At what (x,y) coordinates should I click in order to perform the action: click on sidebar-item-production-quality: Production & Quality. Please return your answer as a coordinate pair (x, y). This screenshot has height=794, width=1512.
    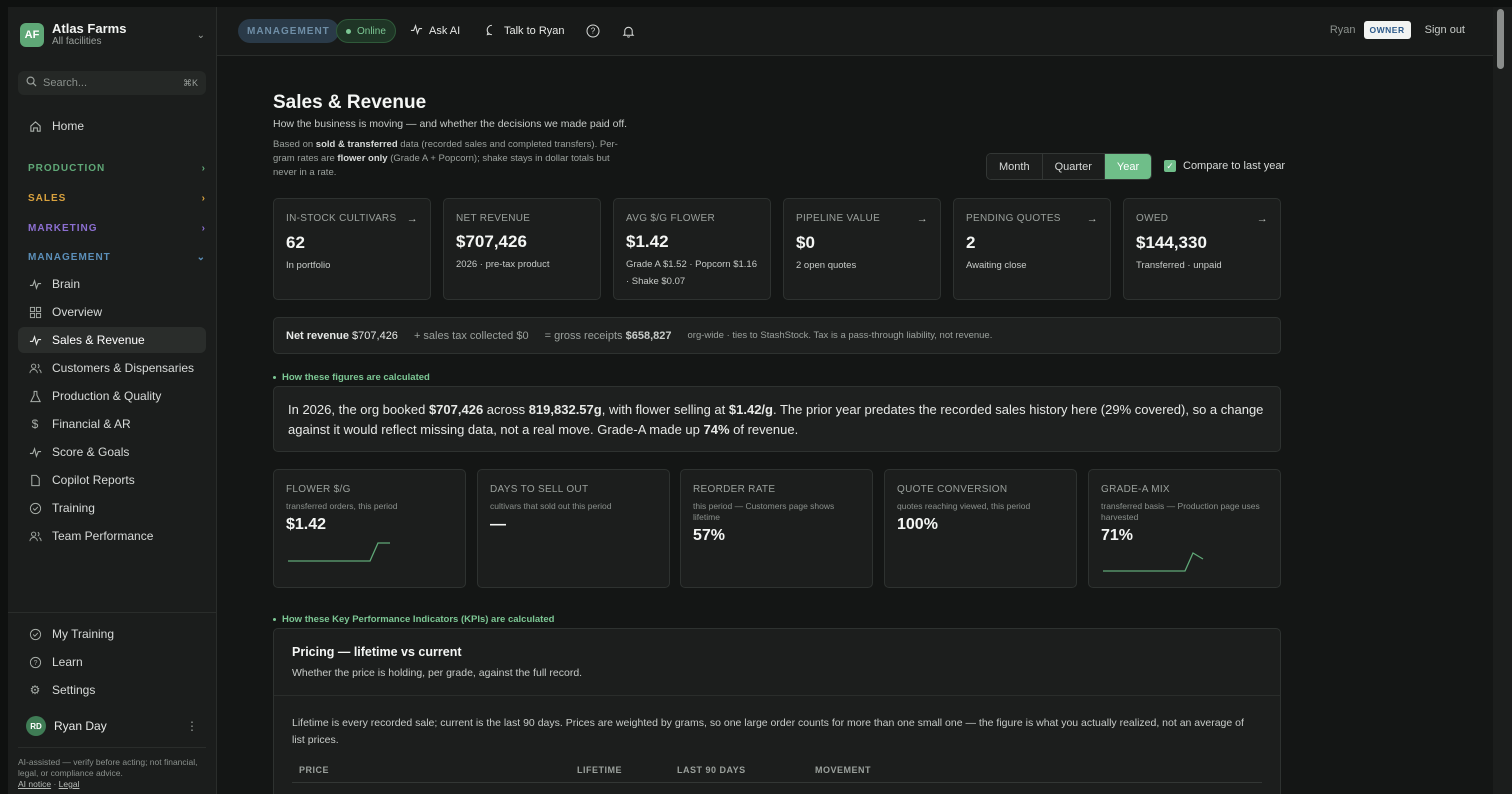
    Looking at the image, I should click on (112, 396).